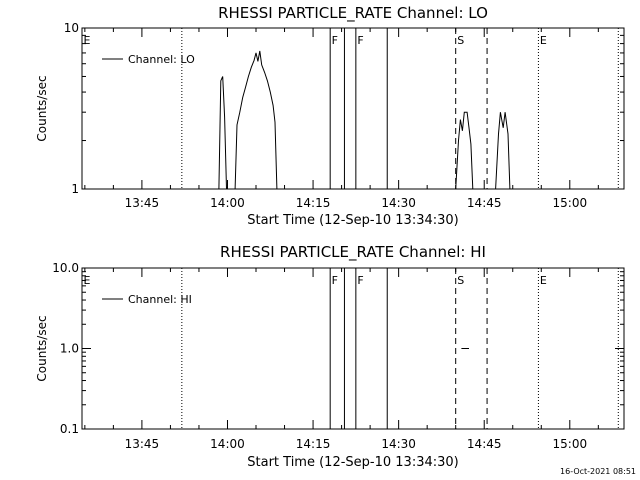 The image size is (640, 480). I want to click on footer-timestamp: 16-Oct-2021 08:51, so click(598, 471).